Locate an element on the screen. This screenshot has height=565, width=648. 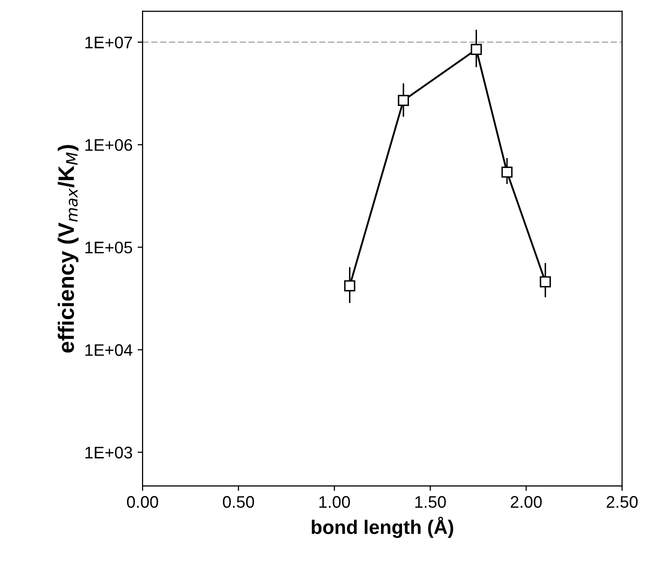
y-axis-title: efficiency (V$_{max}$/K$_{M}$) is located at coordinates (68, 248).